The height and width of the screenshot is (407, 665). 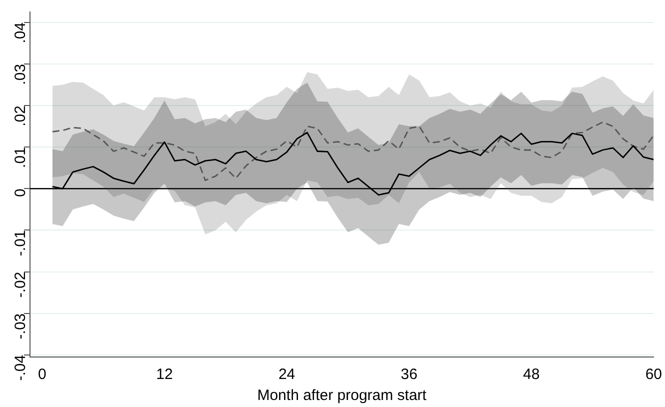 I want to click on y-tick-label: 0, so click(x=21, y=192).